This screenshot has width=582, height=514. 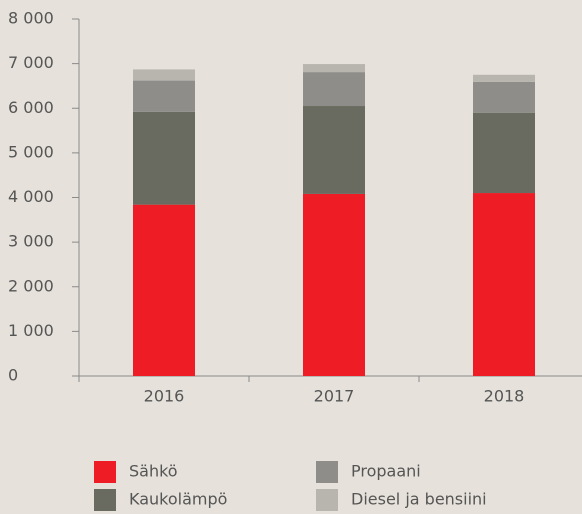 What do you see at coordinates (13, 375) in the screenshot?
I see `y-tick-label: 0` at bounding box center [13, 375].